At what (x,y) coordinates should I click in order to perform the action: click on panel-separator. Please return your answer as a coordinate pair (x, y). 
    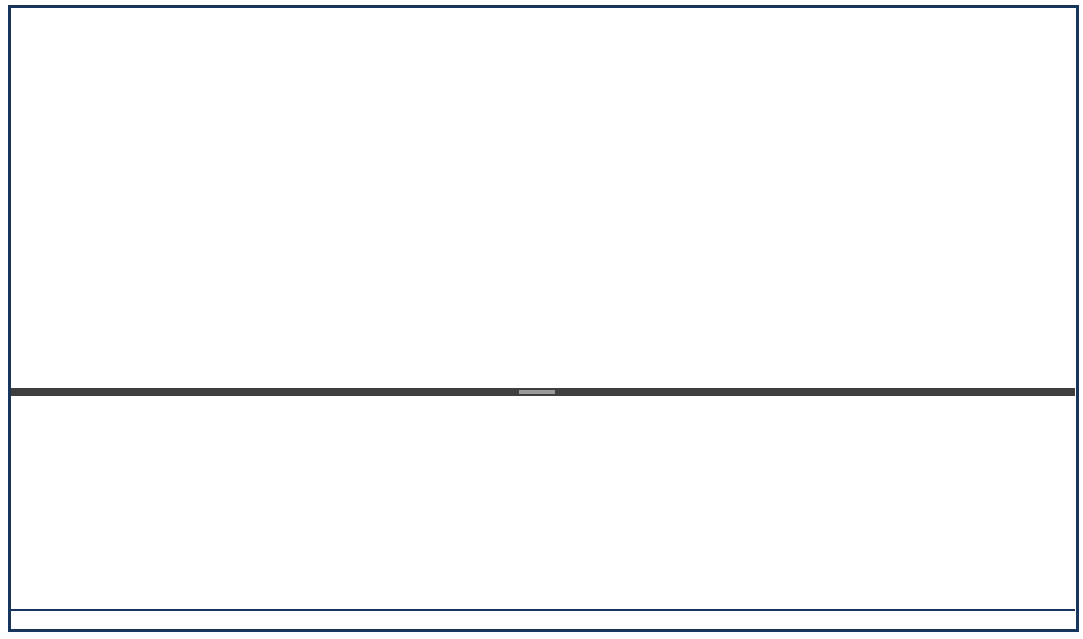
    Looking at the image, I should click on (542, 392).